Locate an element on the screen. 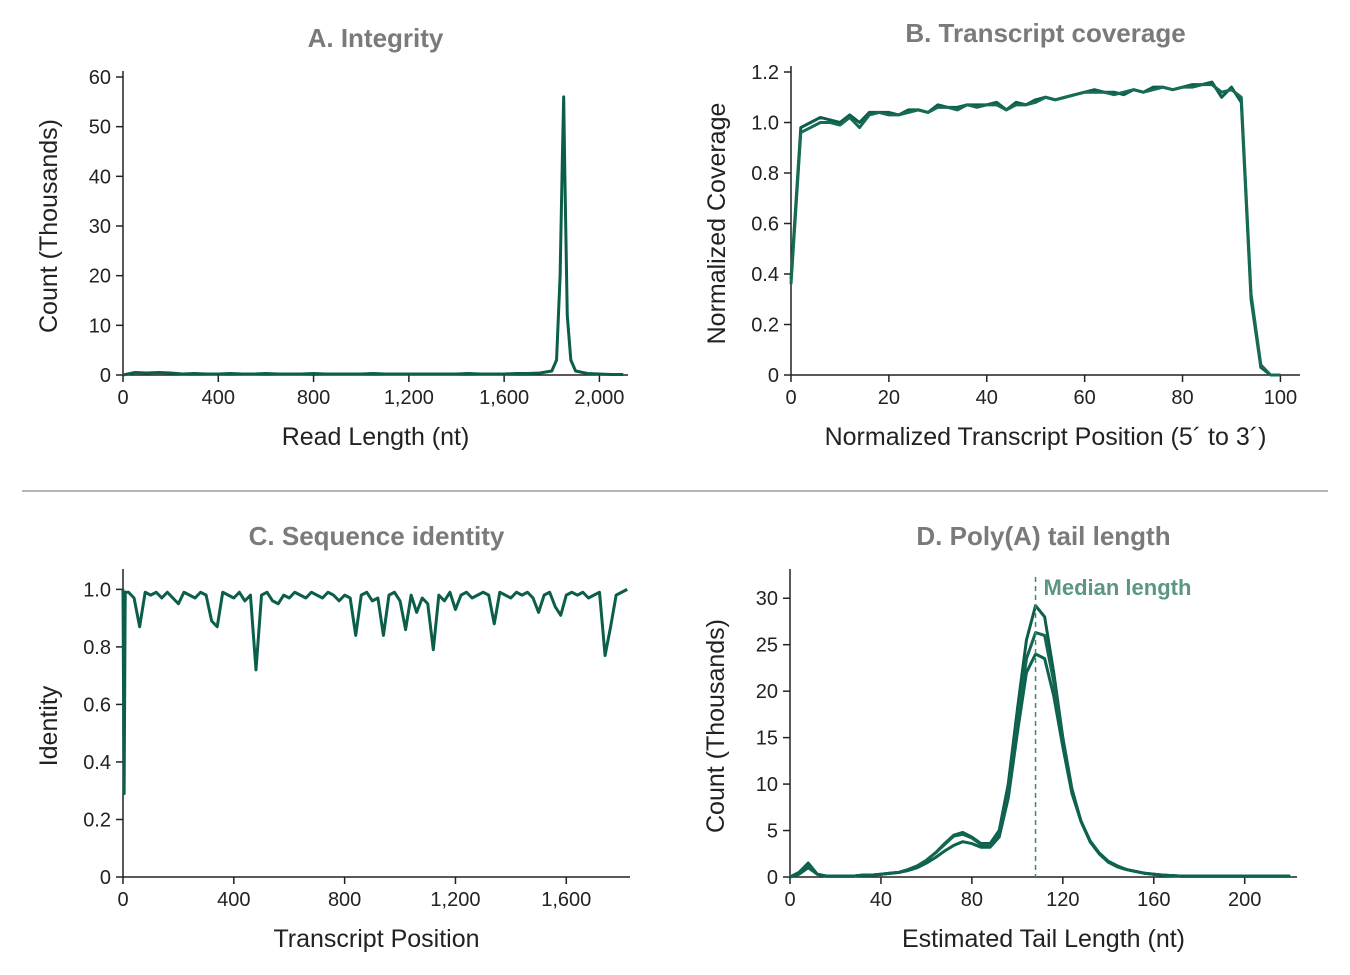 The image size is (1350, 975). y-tick-label: 15 is located at coordinates (767, 739).